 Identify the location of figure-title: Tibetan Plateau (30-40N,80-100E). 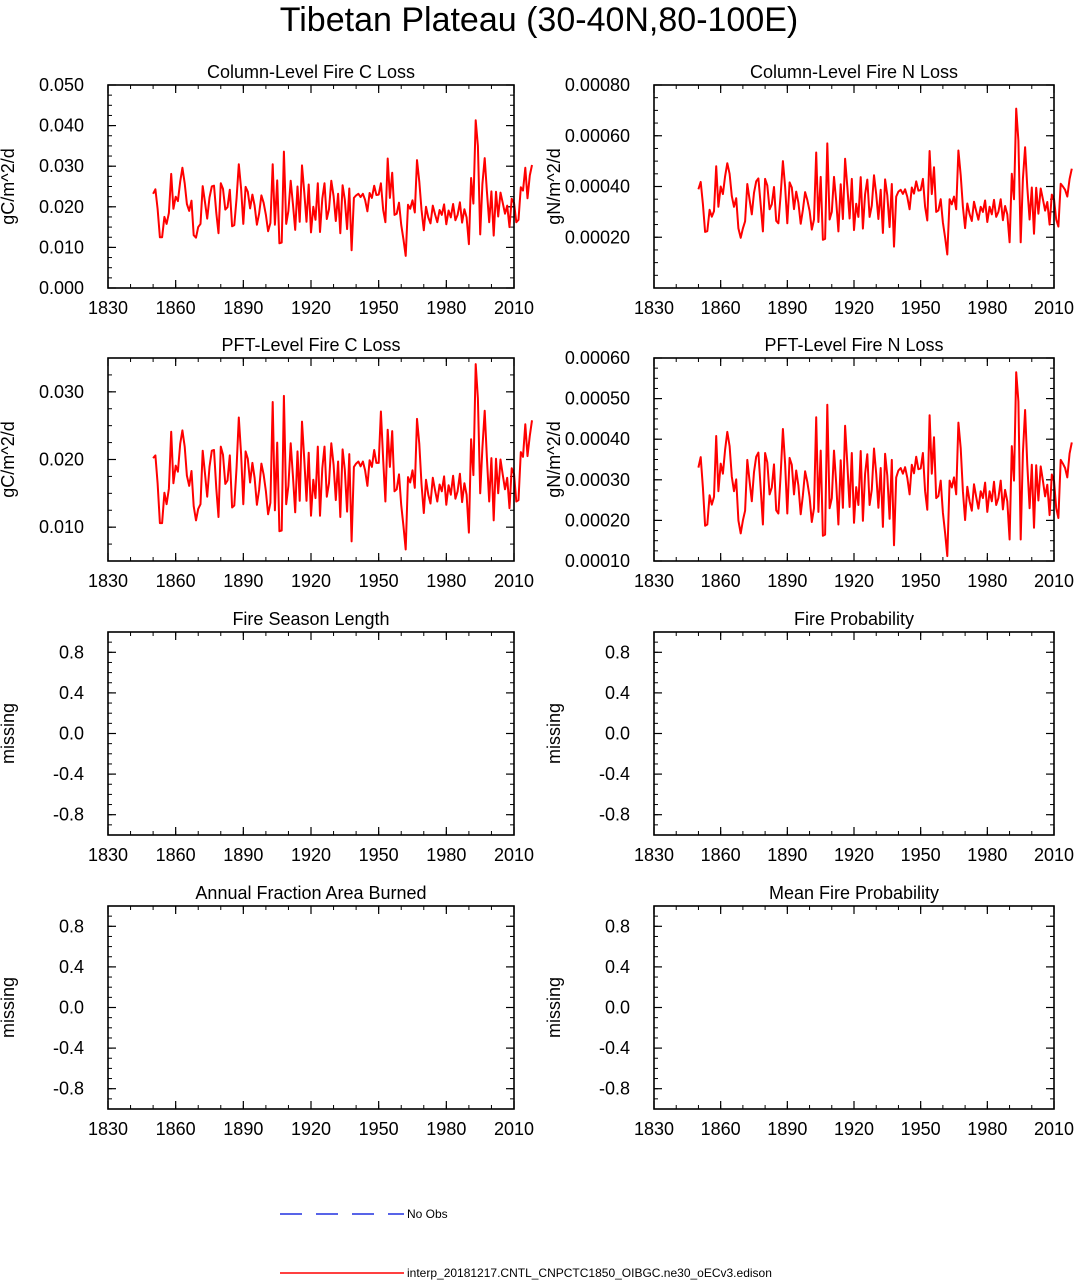
(539, 20).